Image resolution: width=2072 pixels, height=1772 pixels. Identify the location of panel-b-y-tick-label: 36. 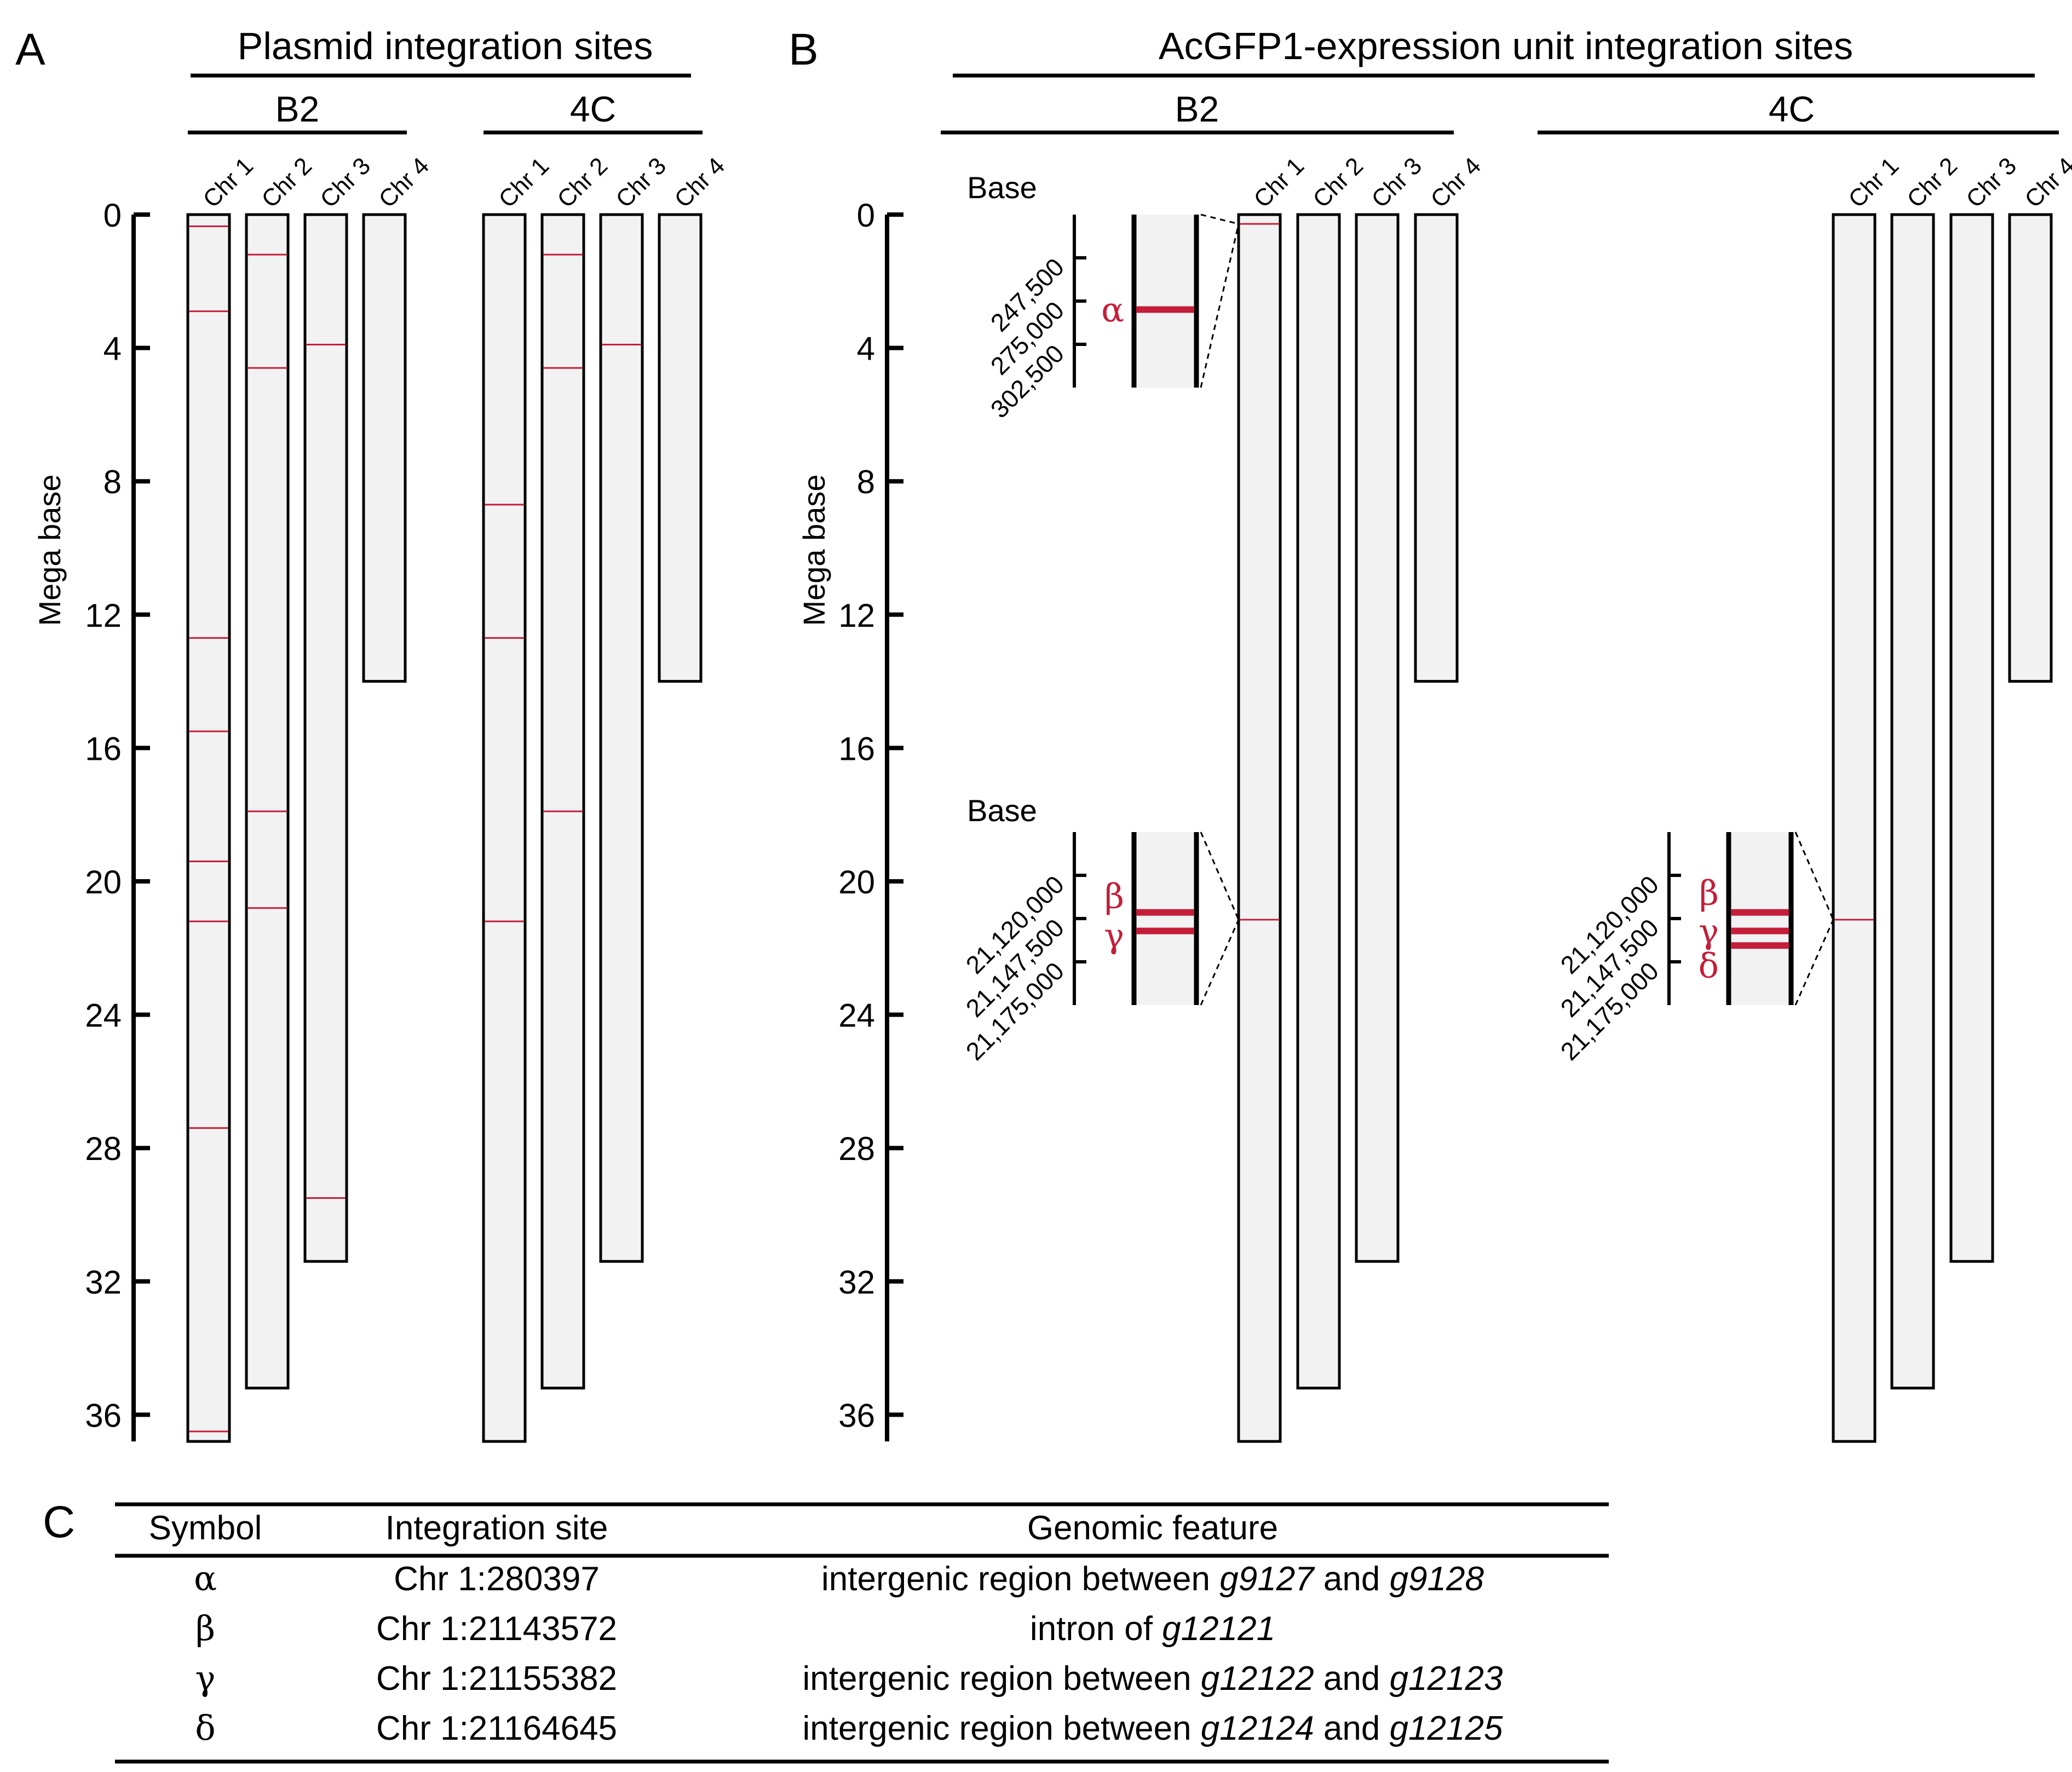
(856, 1415).